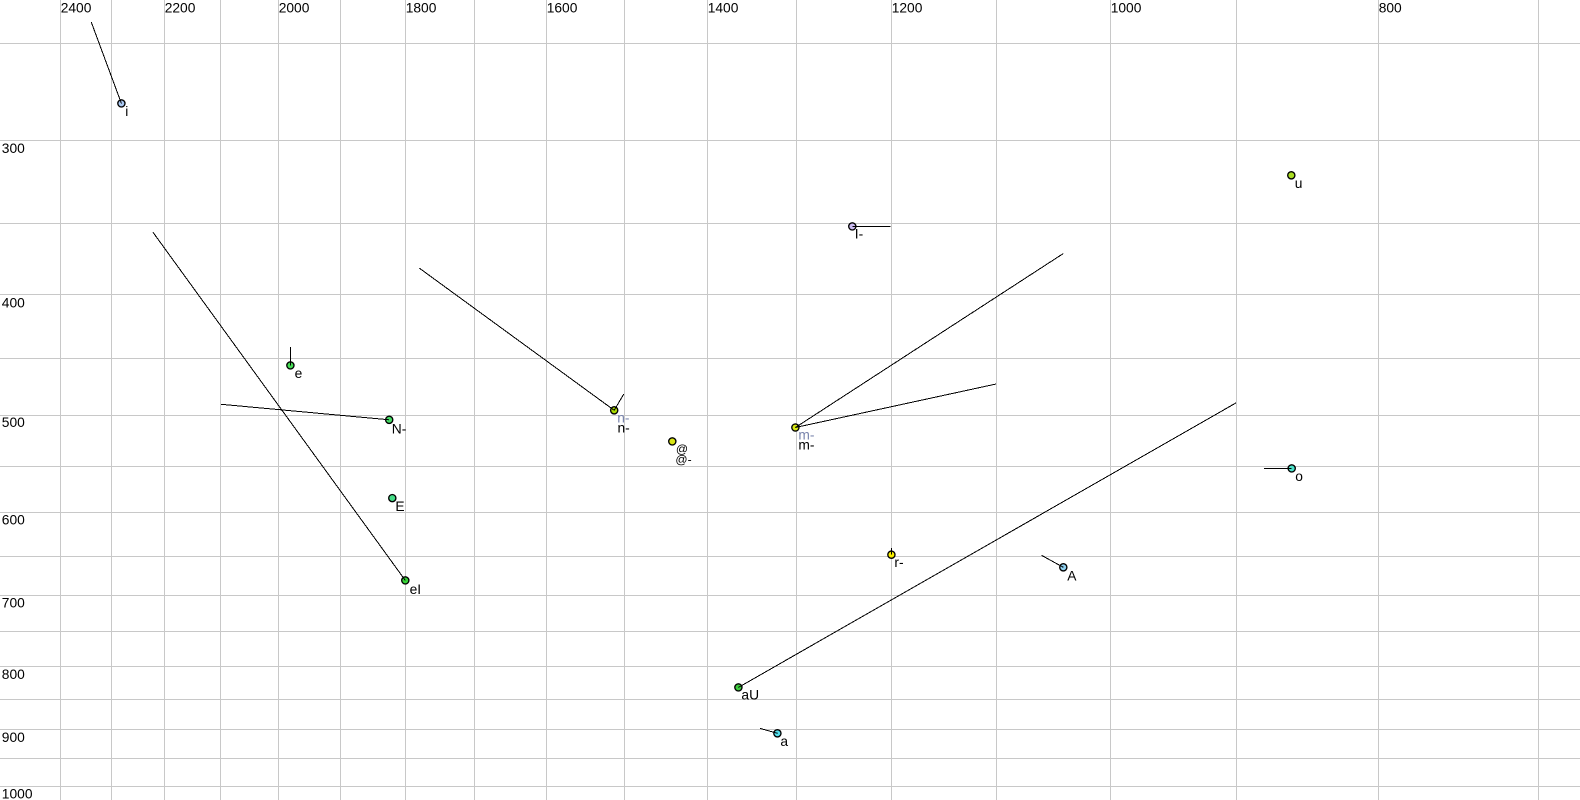  Describe the element at coordinates (299, 373) in the screenshot. I see `svg-text: e` at that location.